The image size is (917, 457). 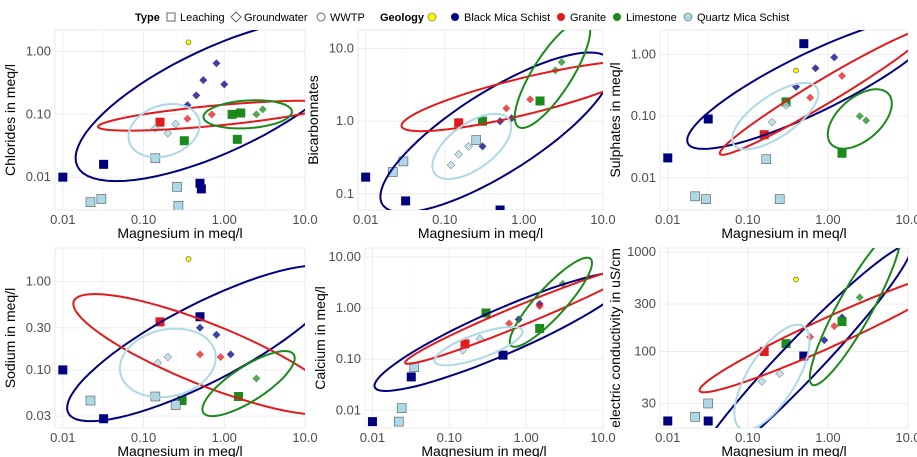 What do you see at coordinates (147, 18) in the screenshot?
I see `legend-type-title: Type` at bounding box center [147, 18].